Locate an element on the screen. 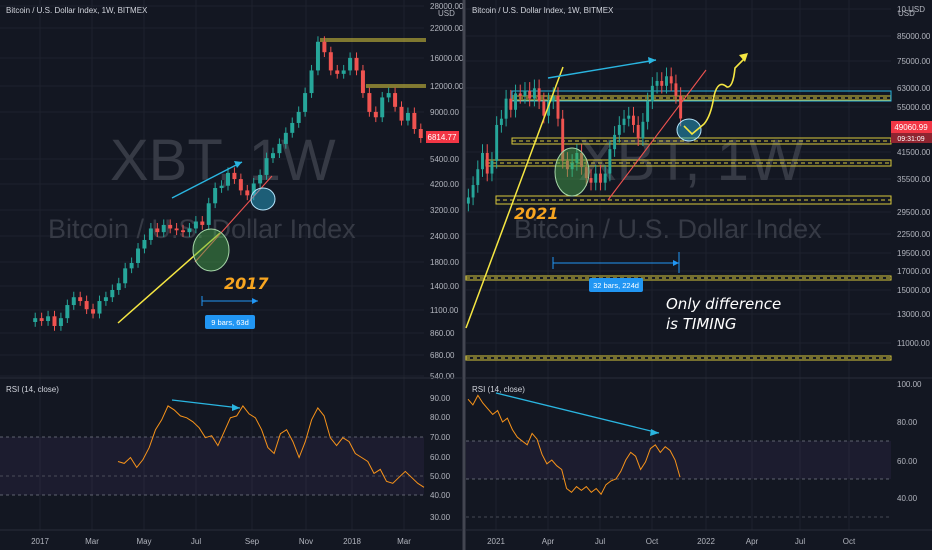 Image resolution: width=932 pixels, height=550 pixels. left-price-tick: 680.00 is located at coordinates (442, 355).